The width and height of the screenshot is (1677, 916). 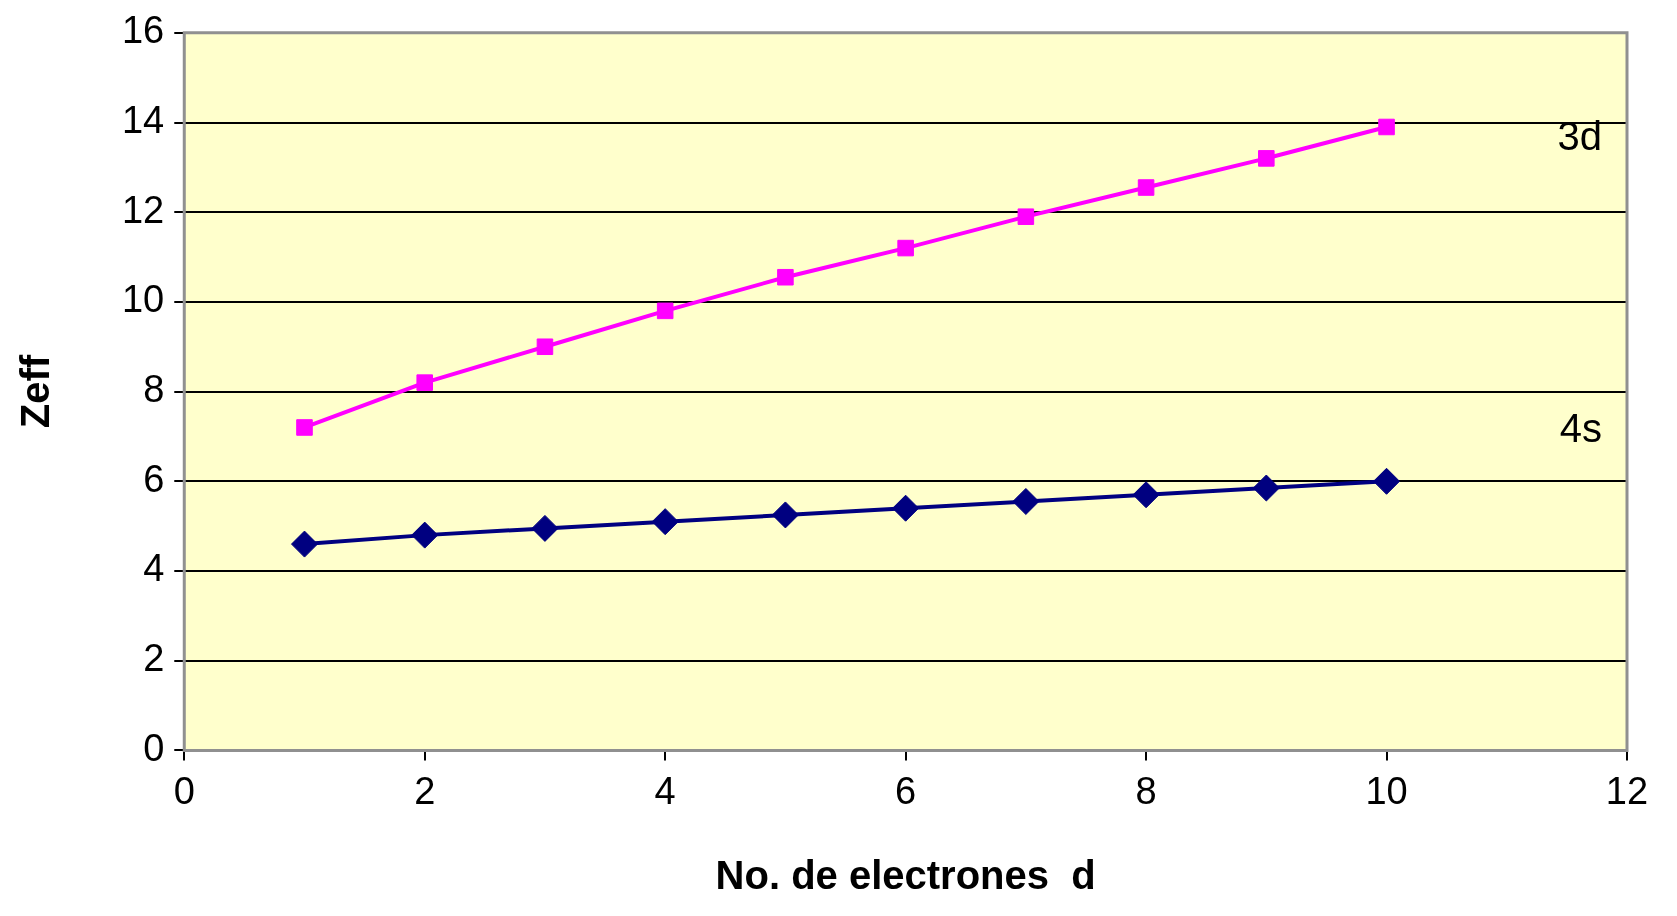 I want to click on x-tick-label: 10, so click(x=1386, y=790).